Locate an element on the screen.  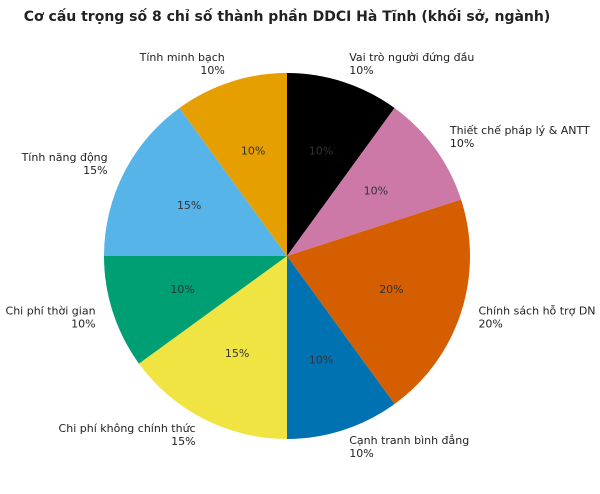
slice-name-label: Cạnh tranh bình đẳng is located at coordinates (409, 440).